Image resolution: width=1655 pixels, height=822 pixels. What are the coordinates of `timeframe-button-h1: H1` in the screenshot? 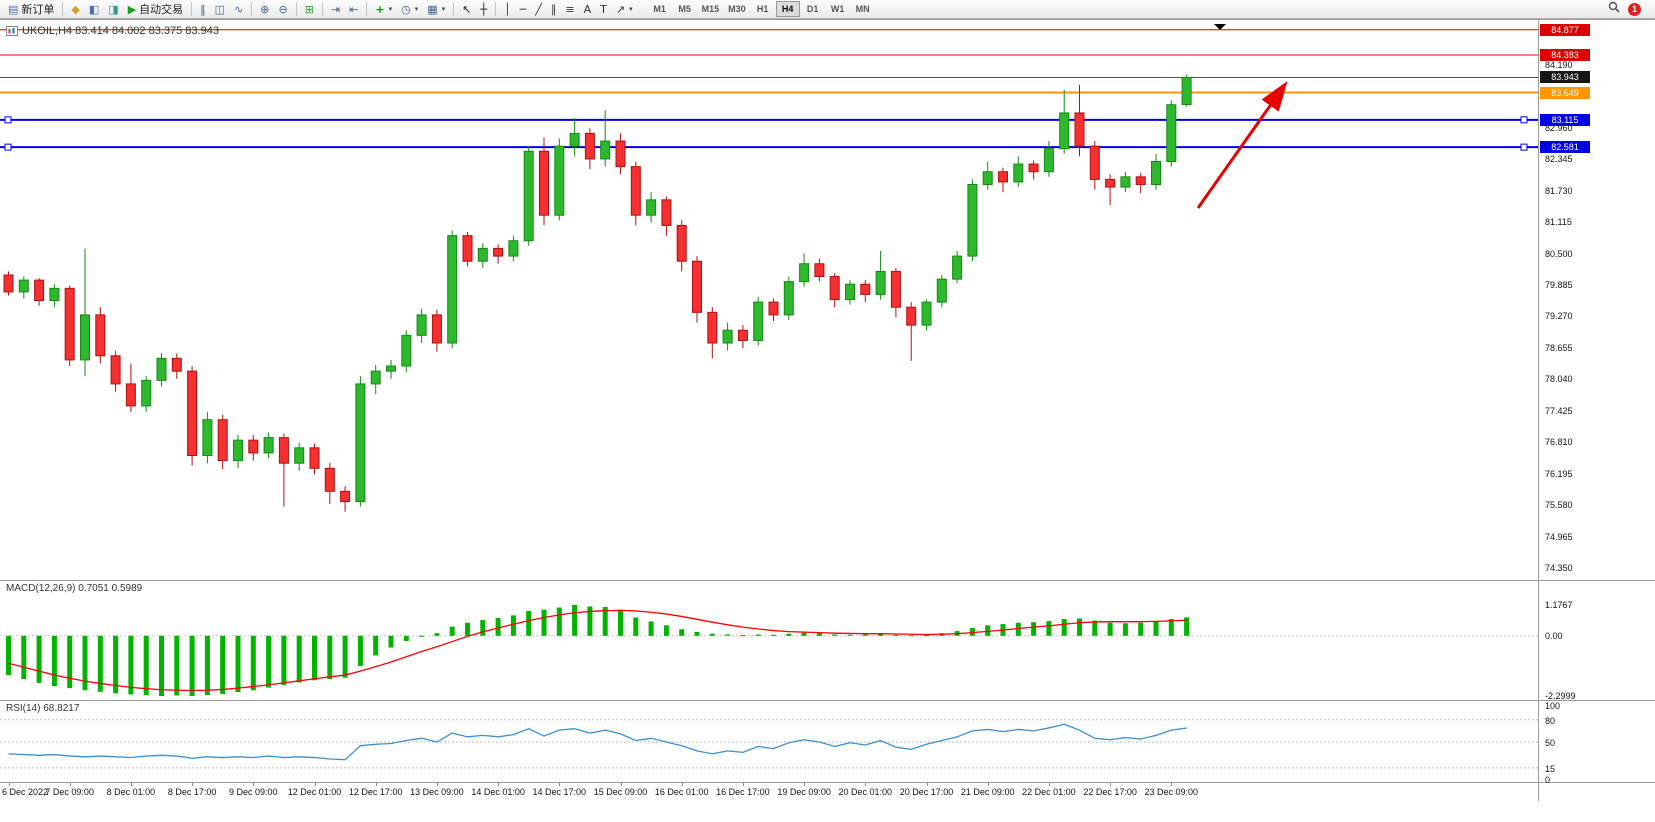 It's located at (763, 9).